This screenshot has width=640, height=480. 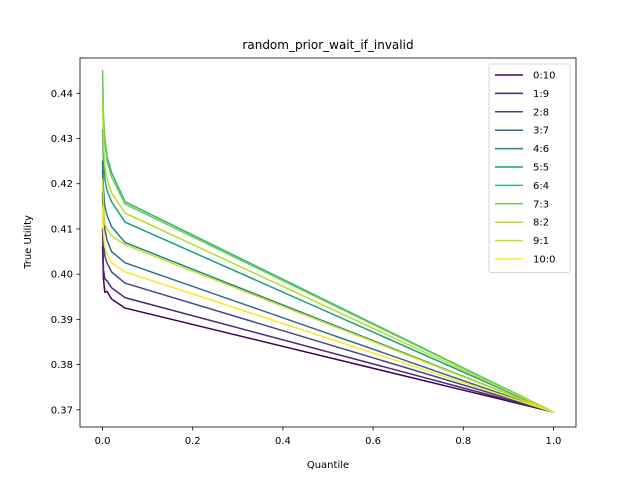 I want to click on legend-label: 10:0, so click(x=544, y=260).